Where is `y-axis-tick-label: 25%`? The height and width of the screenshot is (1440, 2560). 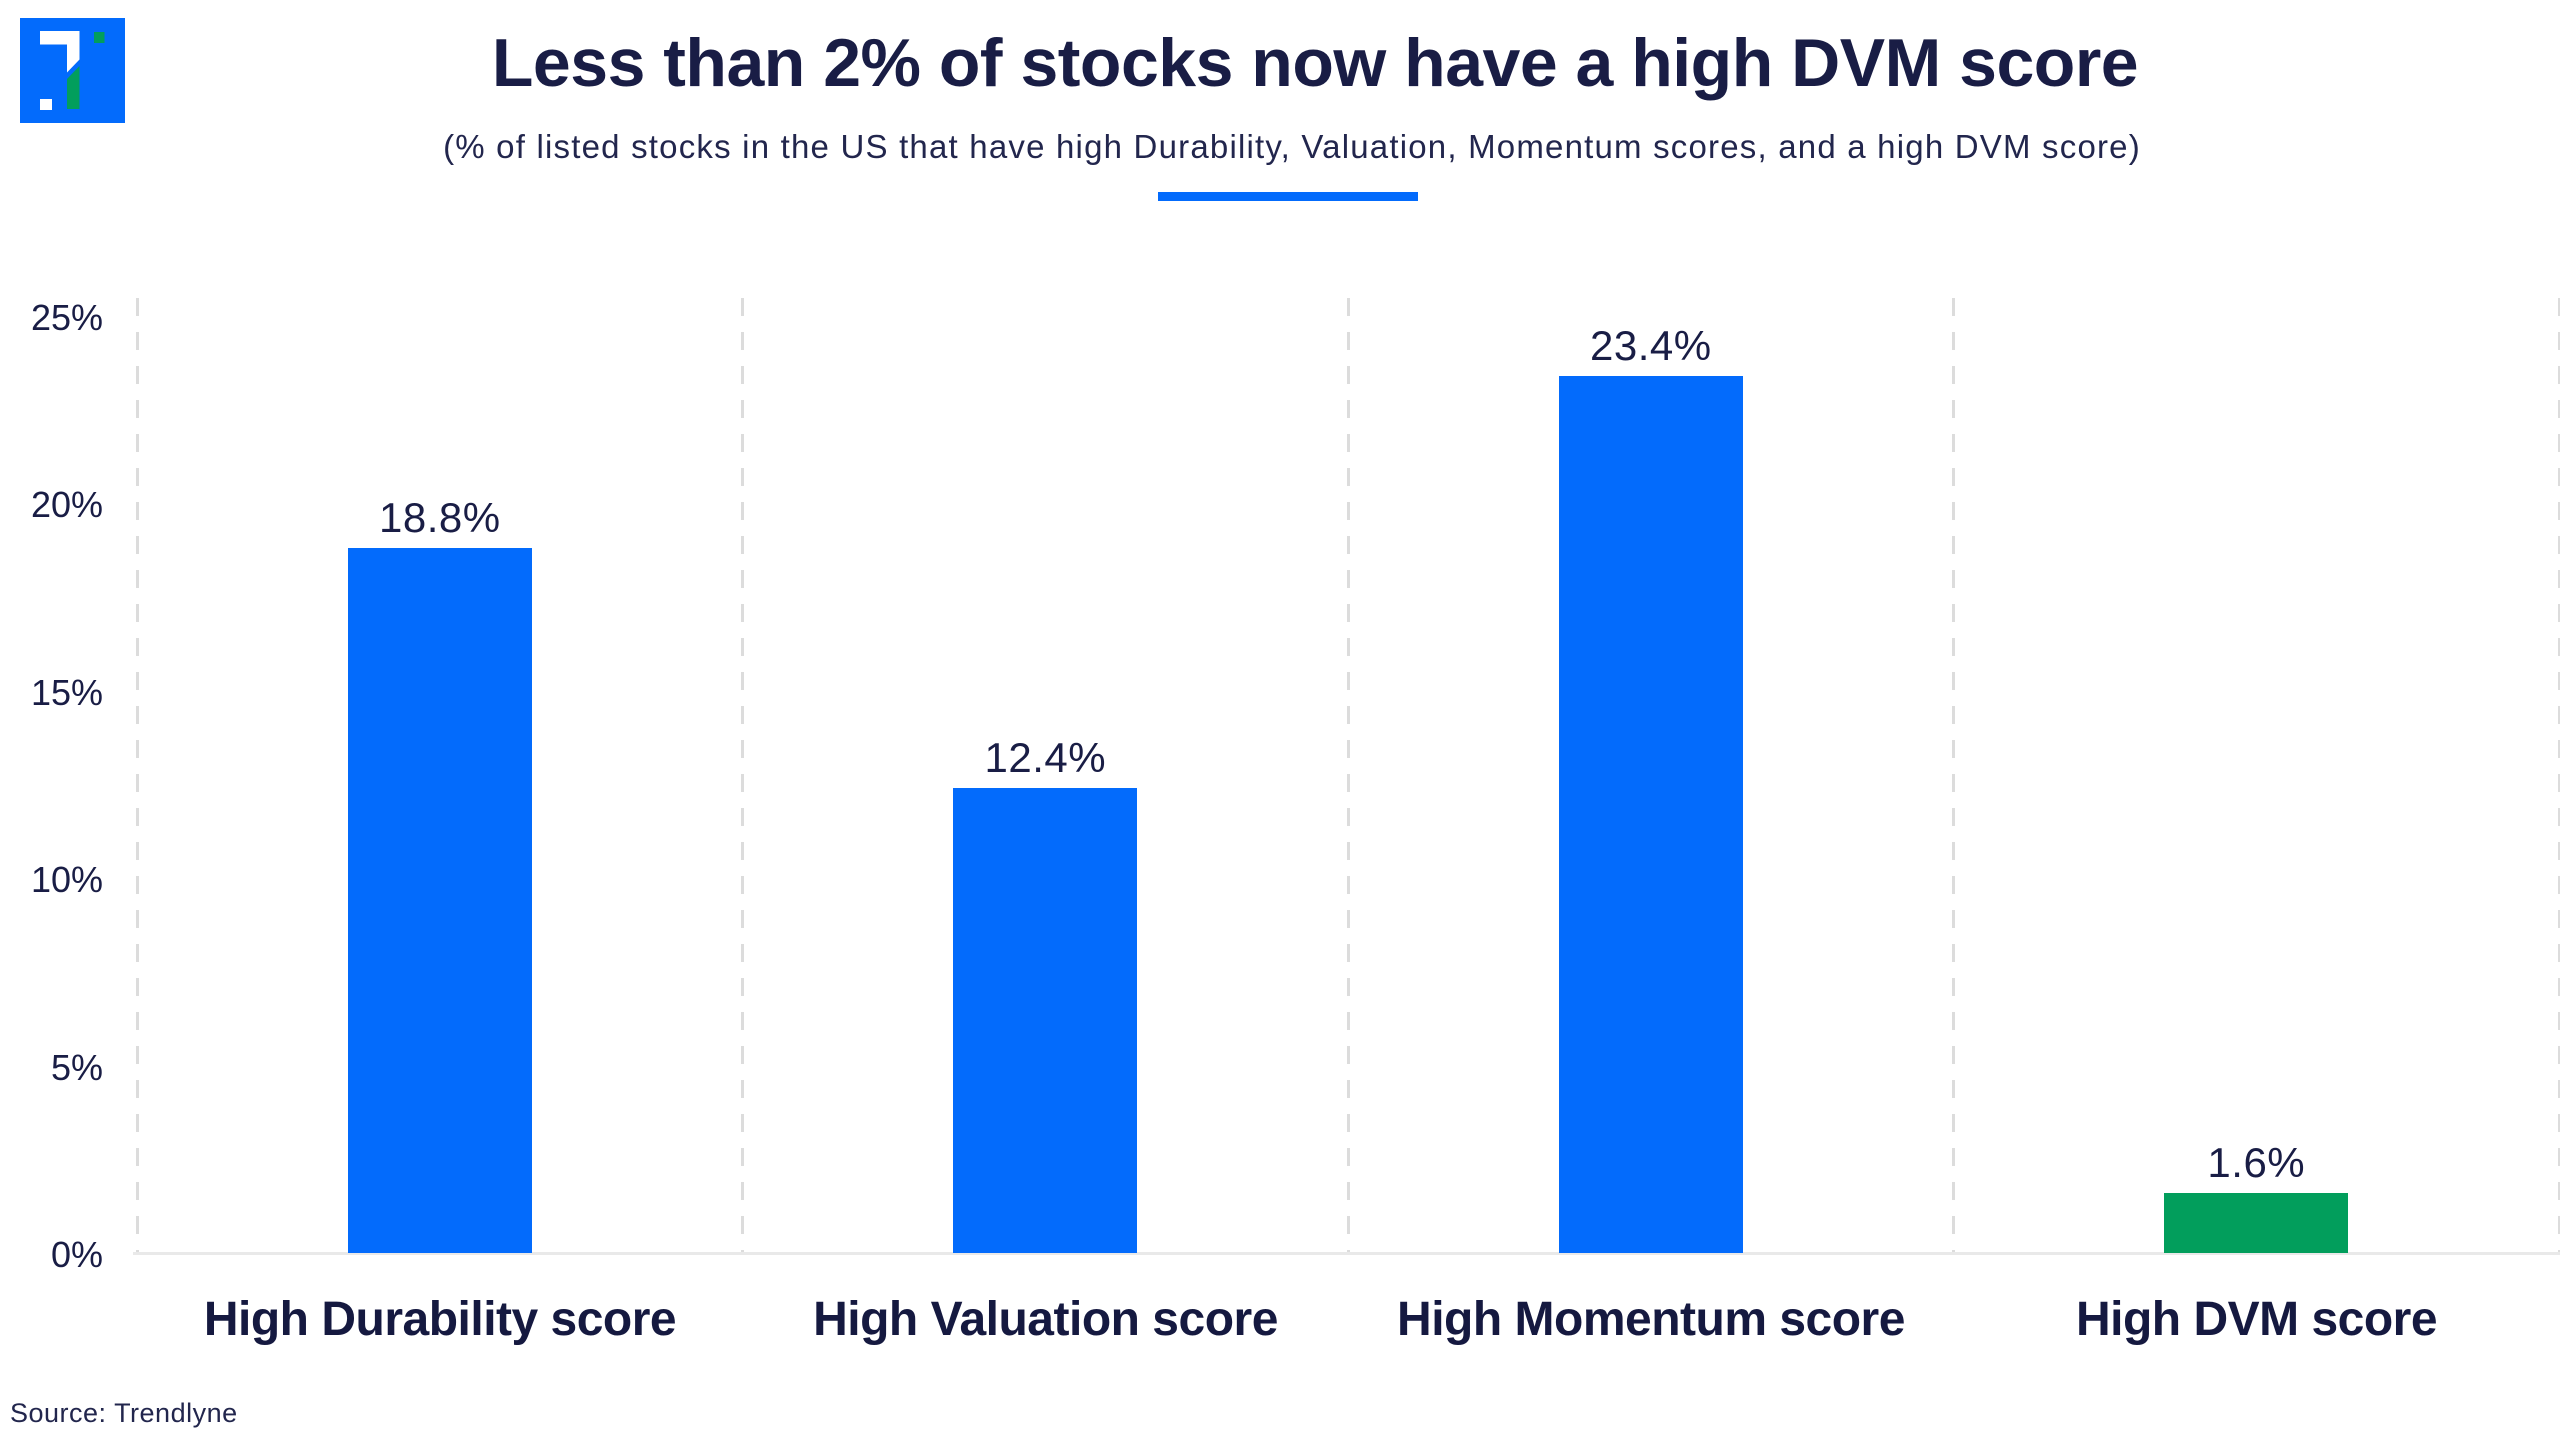 y-axis-tick-label: 25% is located at coordinates (66, 317).